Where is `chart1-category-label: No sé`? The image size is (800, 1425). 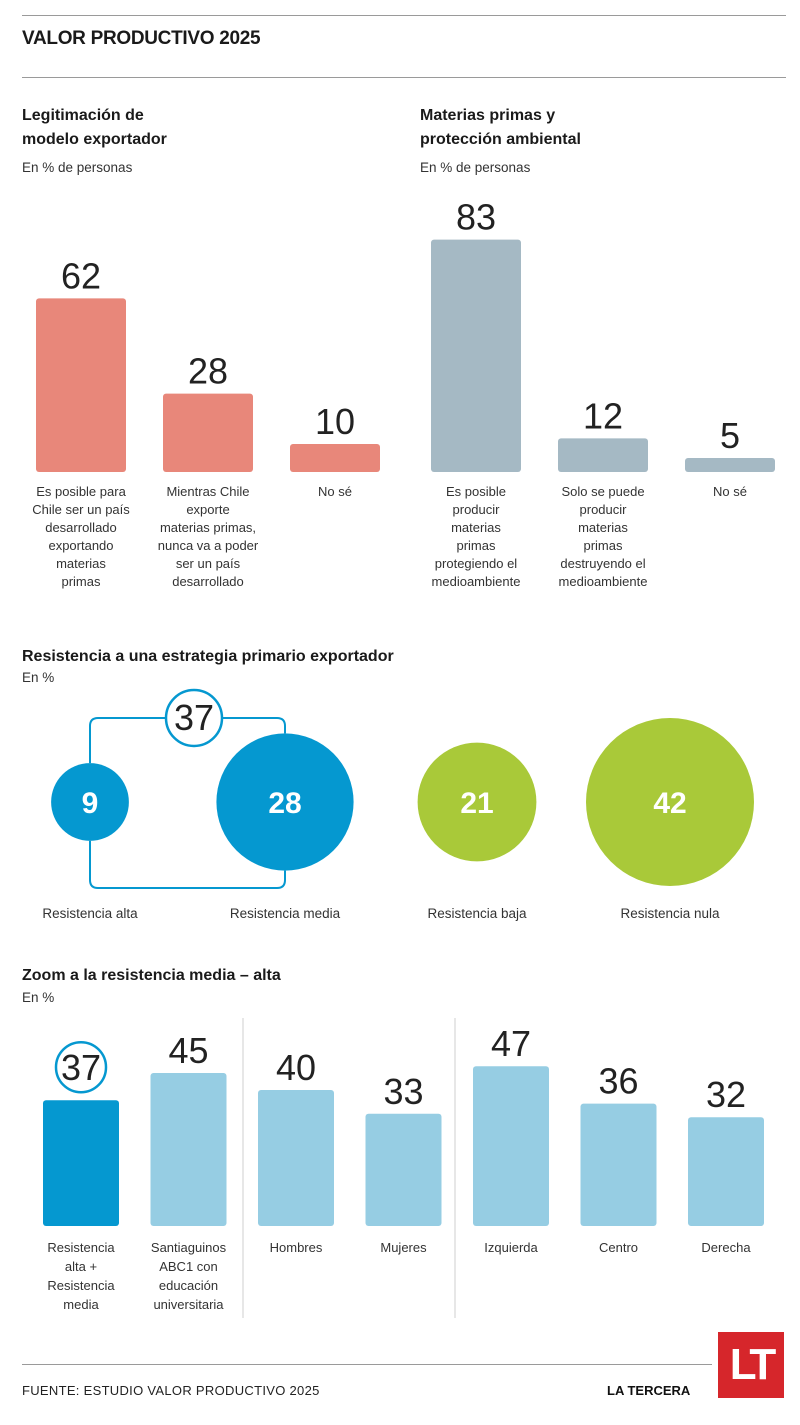
chart1-category-label: No sé is located at coordinates (335, 491).